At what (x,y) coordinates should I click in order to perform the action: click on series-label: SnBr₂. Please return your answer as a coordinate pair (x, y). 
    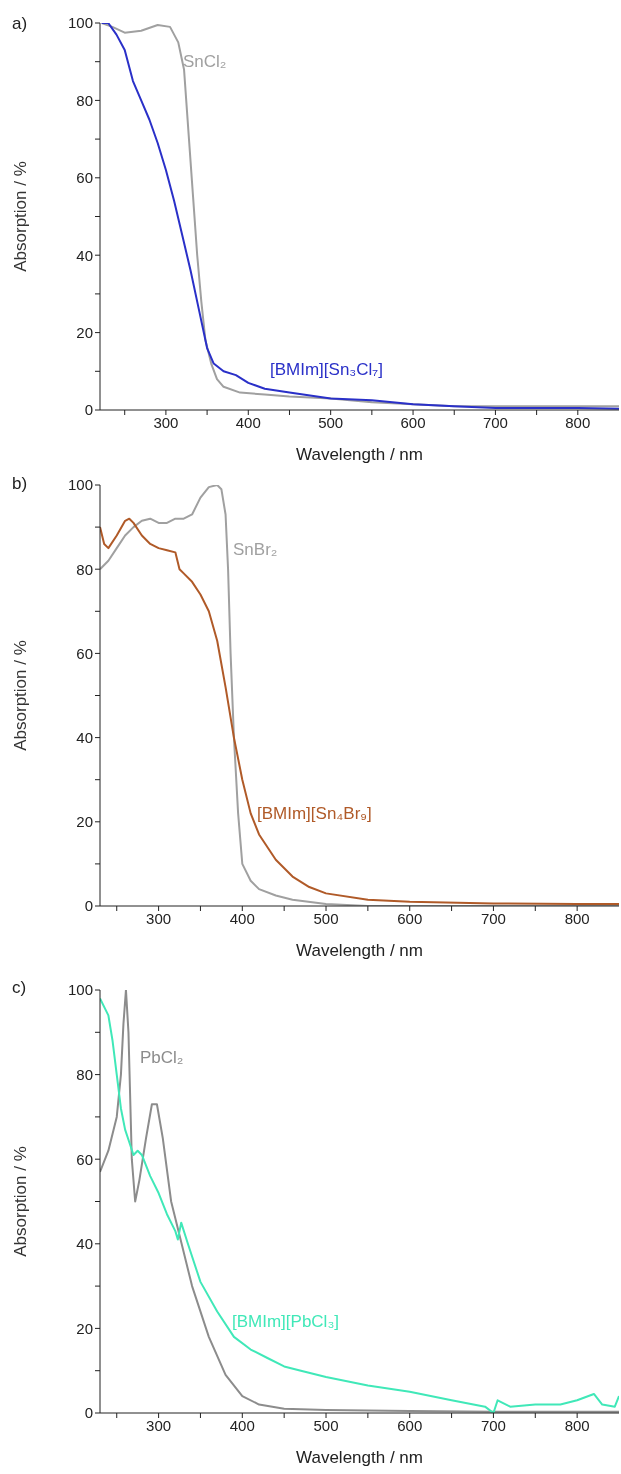
    Looking at the image, I should click on (255, 550).